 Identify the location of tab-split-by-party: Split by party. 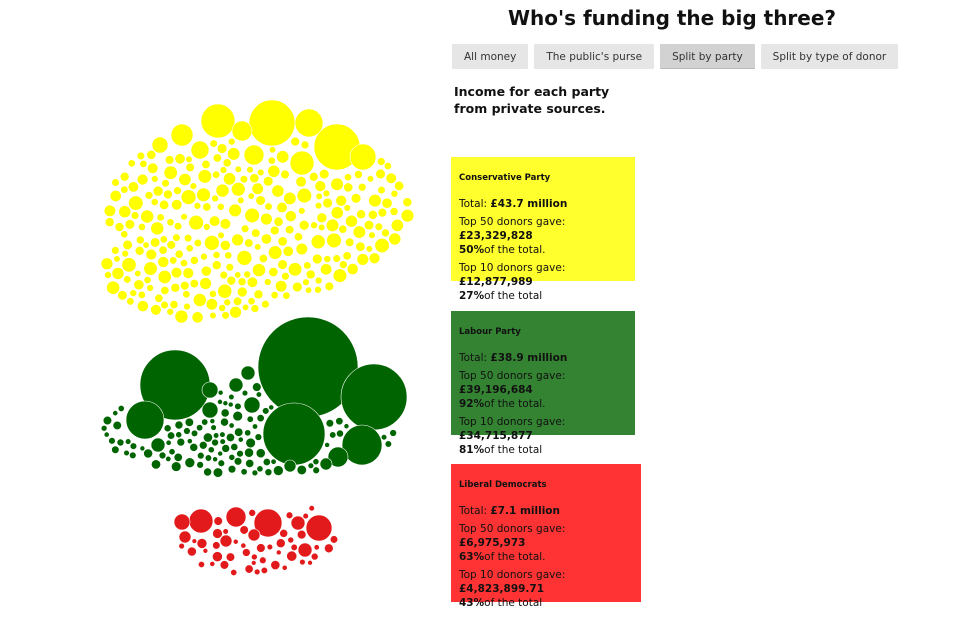
(707, 56).